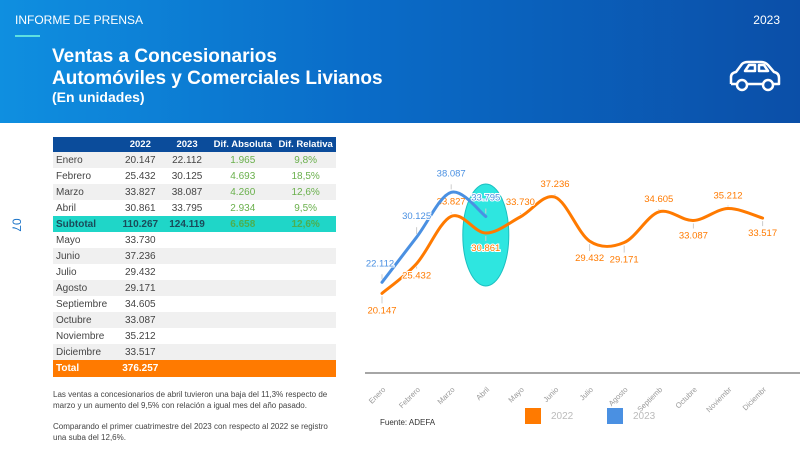 This screenshot has height=450, width=800. What do you see at coordinates (562, 416) in the screenshot?
I see `legend-label-2022: 2022` at bounding box center [562, 416].